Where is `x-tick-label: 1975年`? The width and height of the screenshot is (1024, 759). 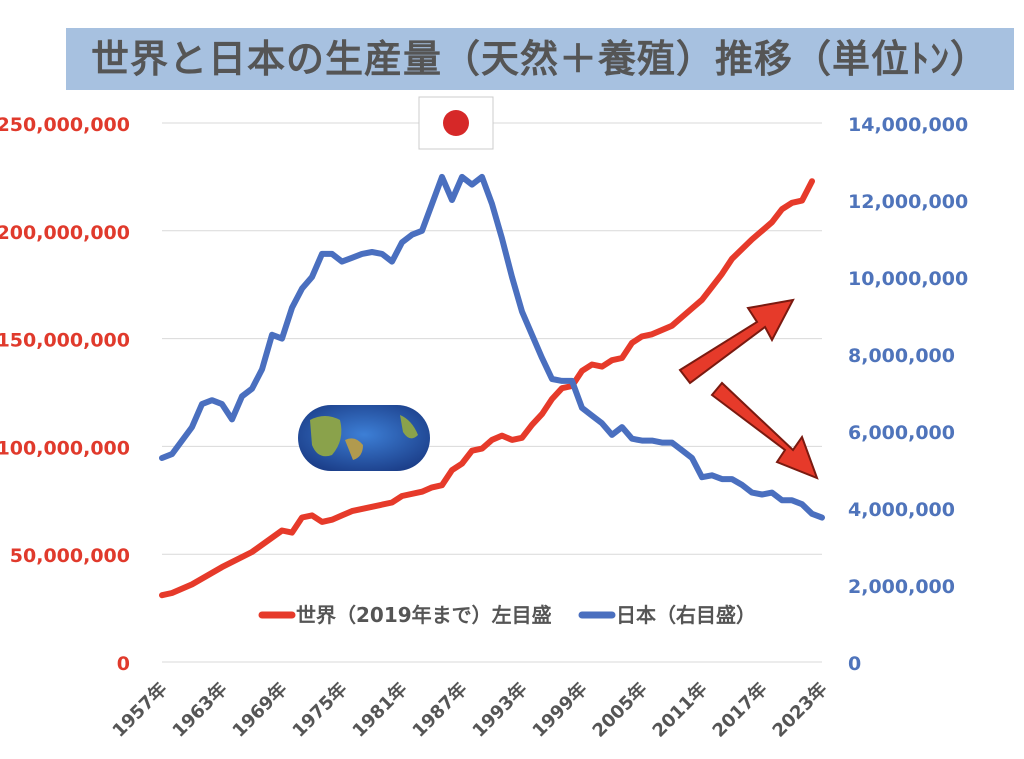 x-tick-label: 1975年 is located at coordinates (320, 710).